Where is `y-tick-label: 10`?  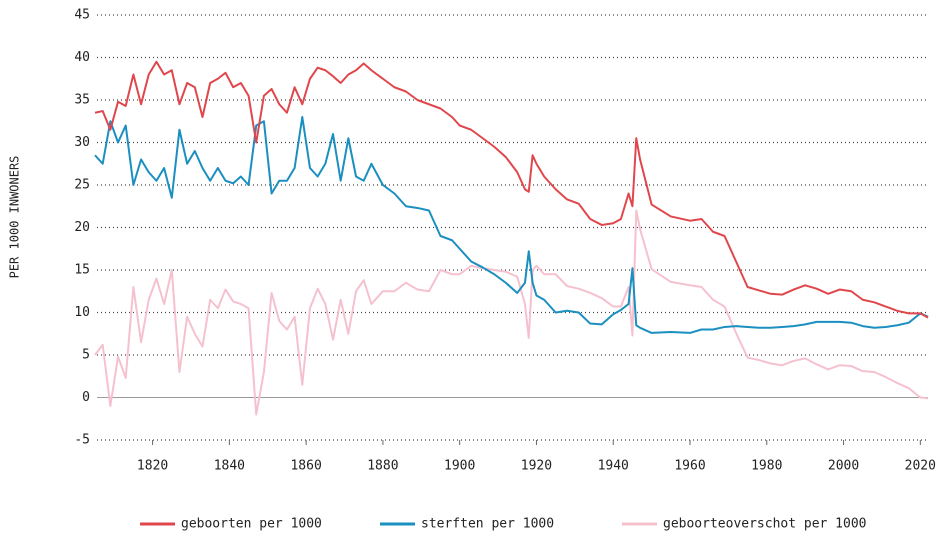
y-tick-label: 10 is located at coordinates (82, 312).